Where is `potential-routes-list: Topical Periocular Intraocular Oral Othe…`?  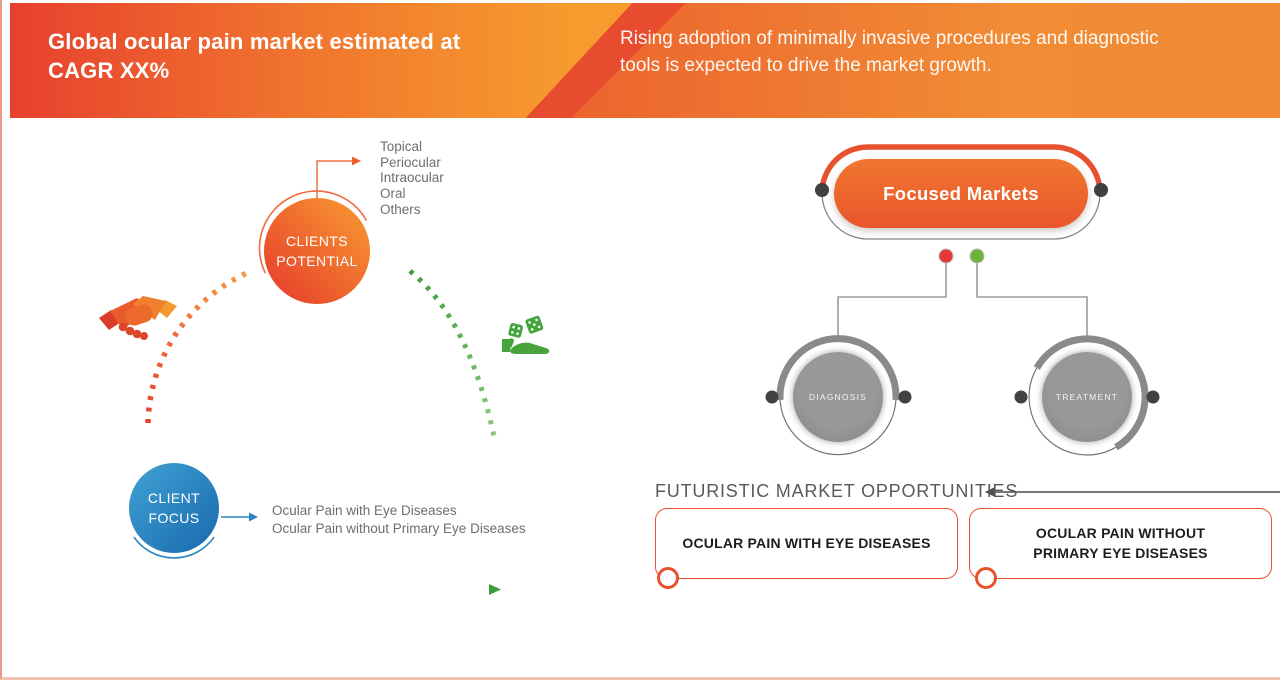 potential-routes-list: Topical Periocular Intraocular Oral Othe… is located at coordinates (412, 178).